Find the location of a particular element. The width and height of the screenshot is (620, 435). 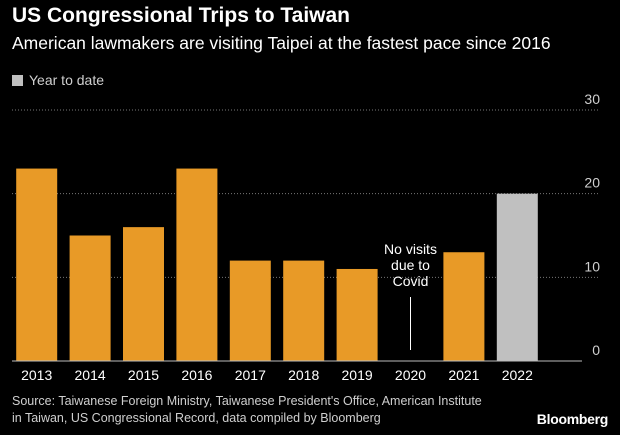

chart-title: US Congressional Trips to Taiwan is located at coordinates (181, 15).